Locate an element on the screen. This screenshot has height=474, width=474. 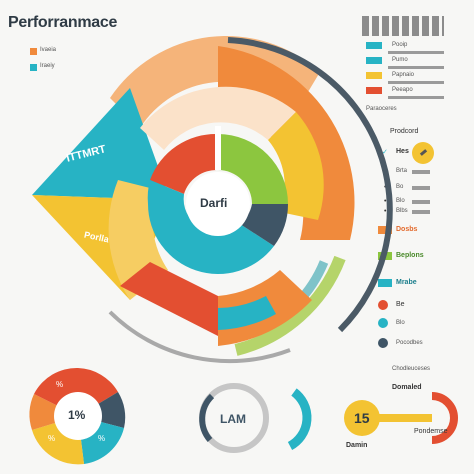
gauge-side-arc is located at coordinates (299, 419).